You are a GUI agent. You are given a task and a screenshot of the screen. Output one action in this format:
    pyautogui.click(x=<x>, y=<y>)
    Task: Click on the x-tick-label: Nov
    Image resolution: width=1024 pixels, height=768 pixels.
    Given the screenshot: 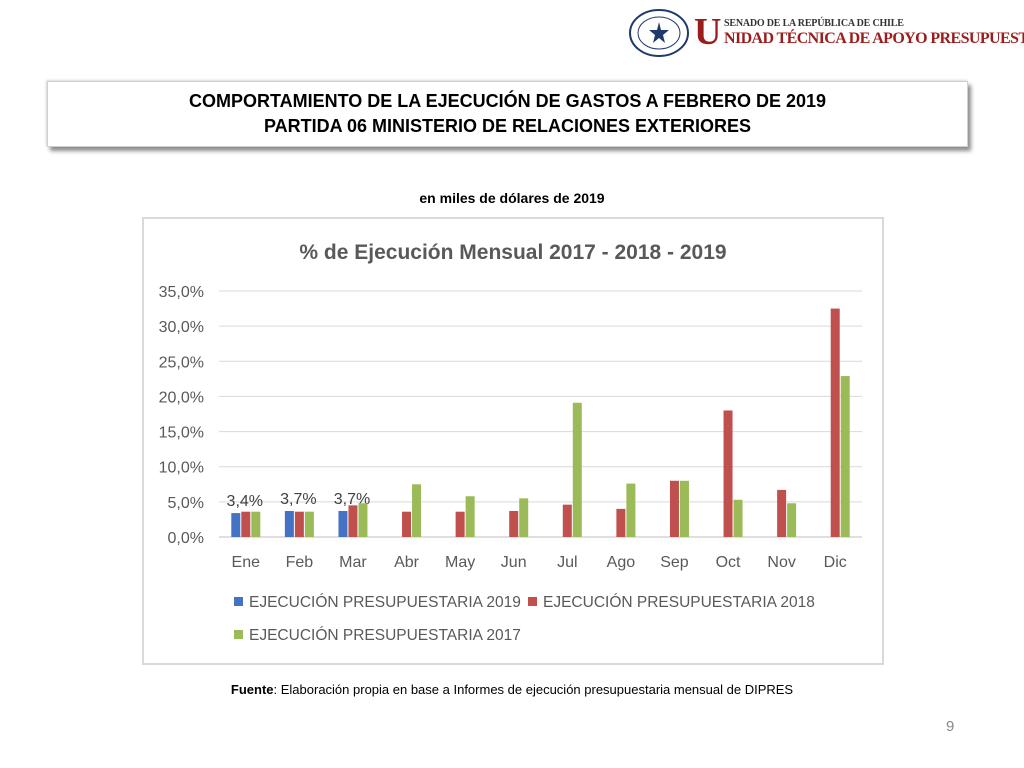 What is the action you would take?
    pyautogui.click(x=781, y=562)
    